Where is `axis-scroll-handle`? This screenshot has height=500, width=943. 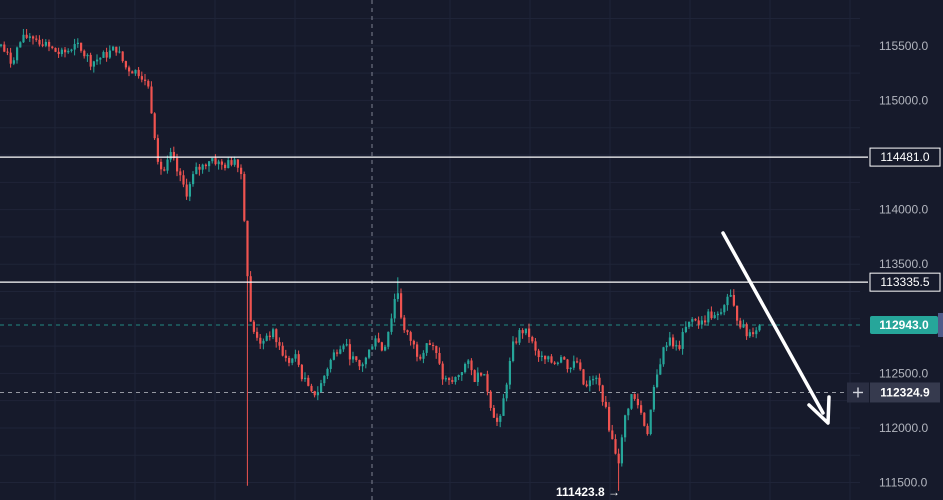 axis-scroll-handle is located at coordinates (940, 325).